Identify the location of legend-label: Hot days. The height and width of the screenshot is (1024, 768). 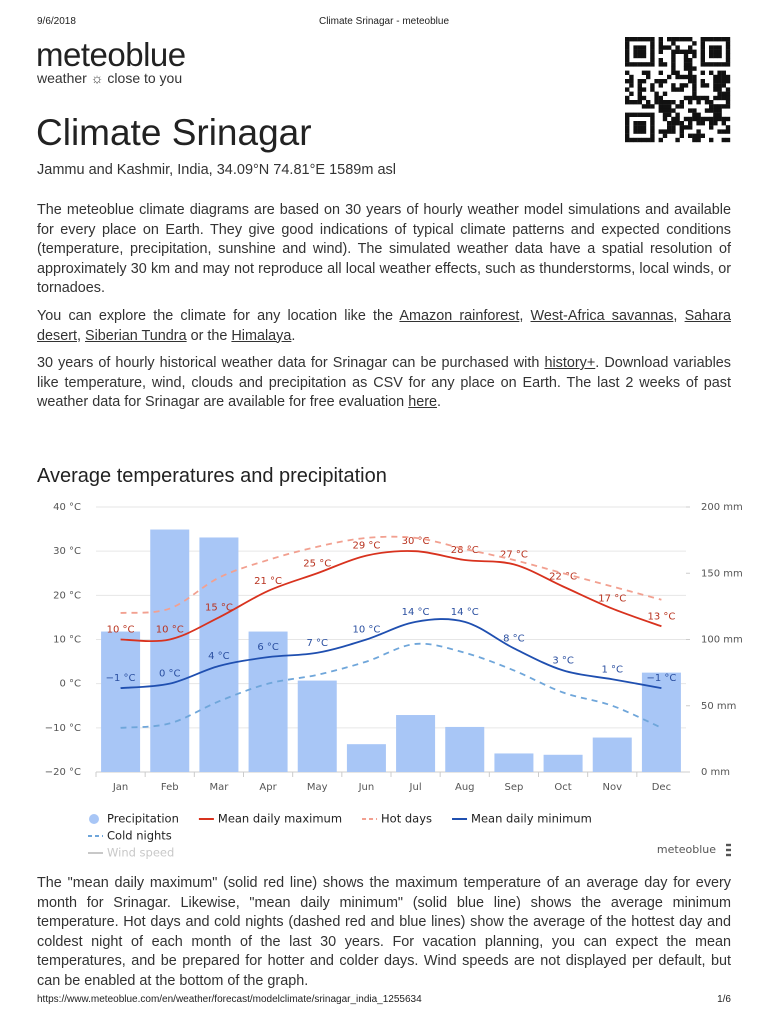
(406, 819).